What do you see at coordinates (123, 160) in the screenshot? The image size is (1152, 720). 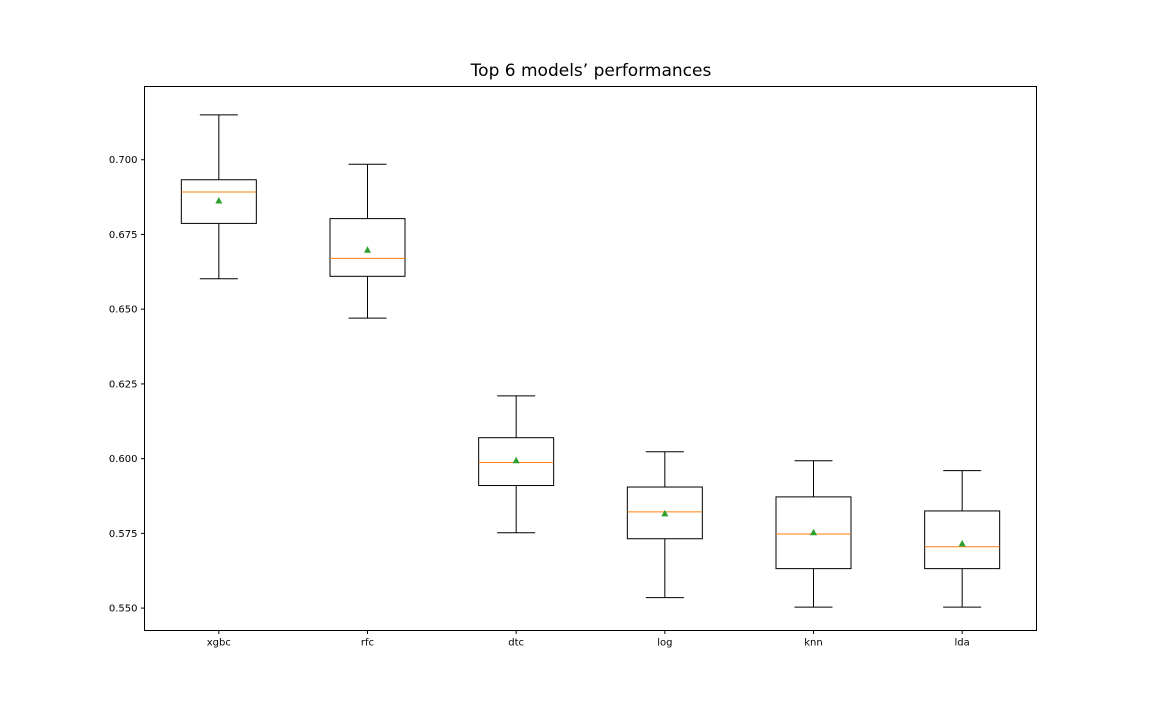 I see `y-tick-label: 0.700` at bounding box center [123, 160].